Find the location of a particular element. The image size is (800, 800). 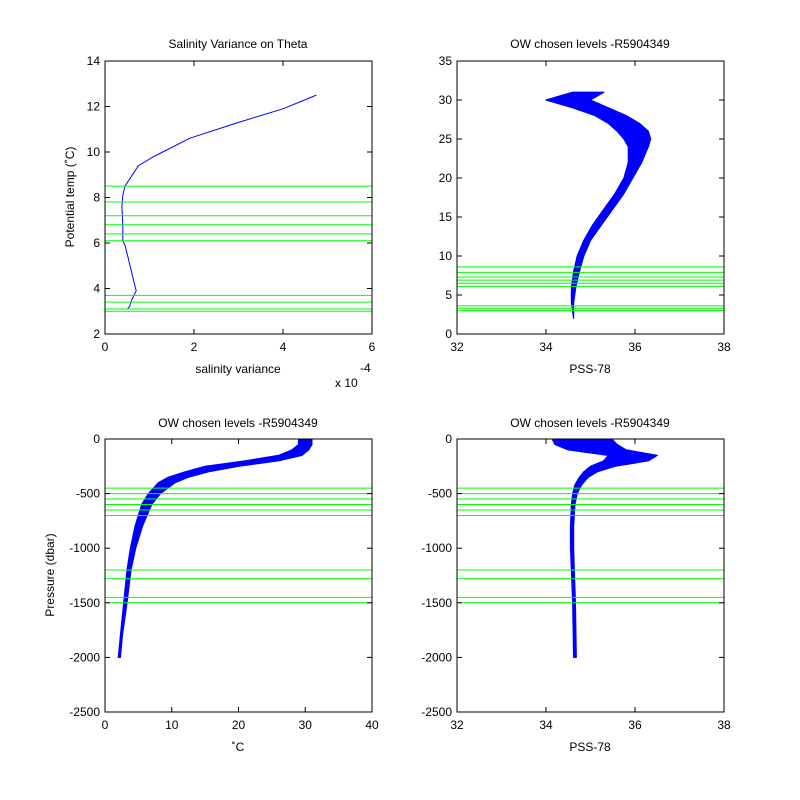

profile-band is located at coordinates (598, 205).